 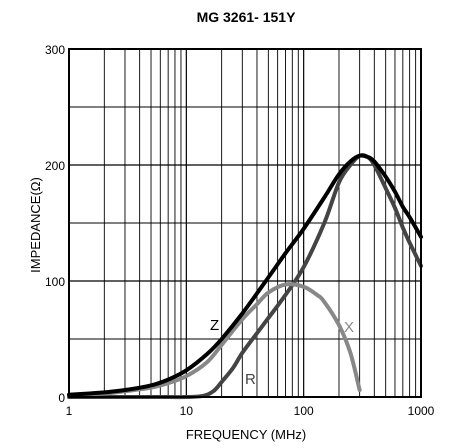 What do you see at coordinates (304, 411) in the screenshot?
I see `x-tick-label: 100` at bounding box center [304, 411].